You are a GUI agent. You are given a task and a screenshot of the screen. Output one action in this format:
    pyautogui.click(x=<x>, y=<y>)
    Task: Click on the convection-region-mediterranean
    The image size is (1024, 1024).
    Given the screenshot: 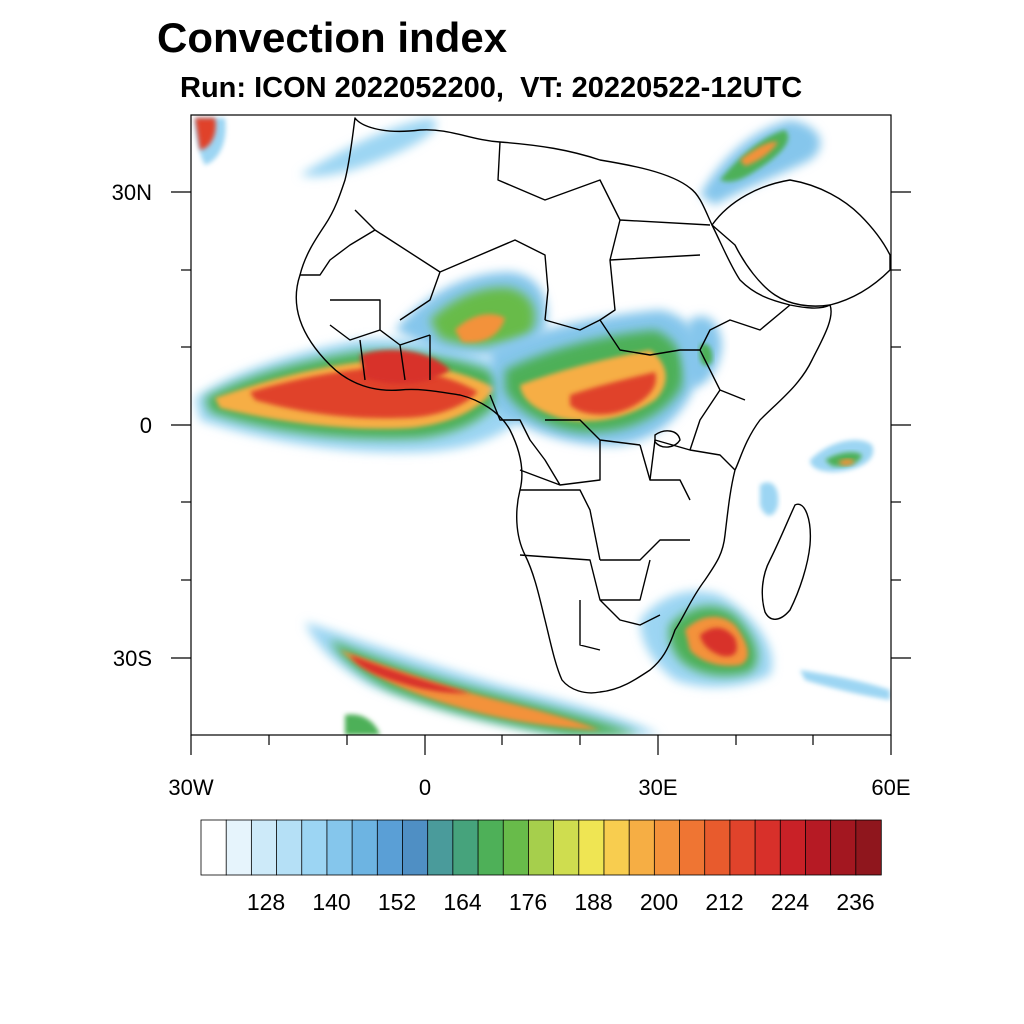 What is the action you would take?
    pyautogui.click(x=316, y=147)
    